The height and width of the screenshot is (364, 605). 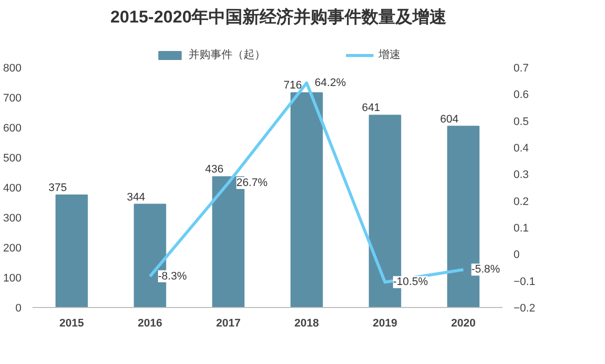 What do you see at coordinates (521, 175) in the screenshot?
I see `y2-tick-label: 0.3` at bounding box center [521, 175].